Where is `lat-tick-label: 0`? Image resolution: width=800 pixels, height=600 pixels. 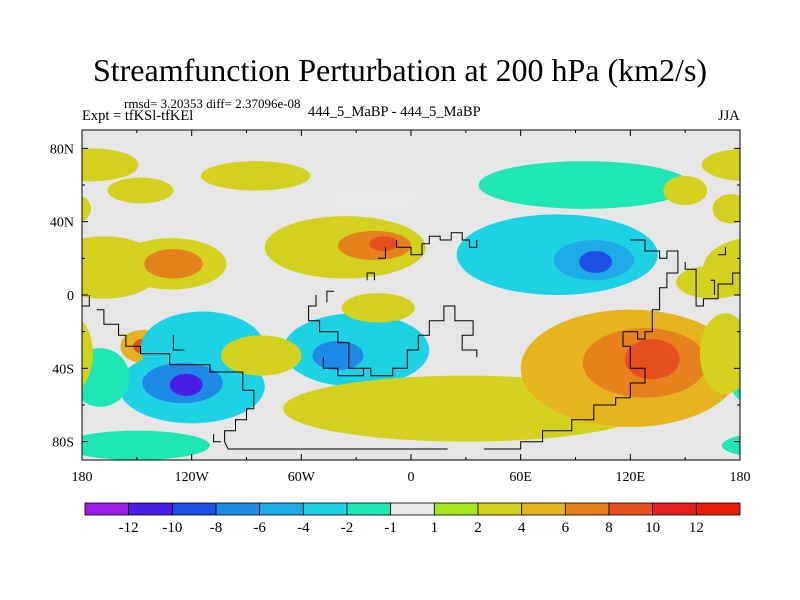
lat-tick-label: 0 is located at coordinates (70, 296).